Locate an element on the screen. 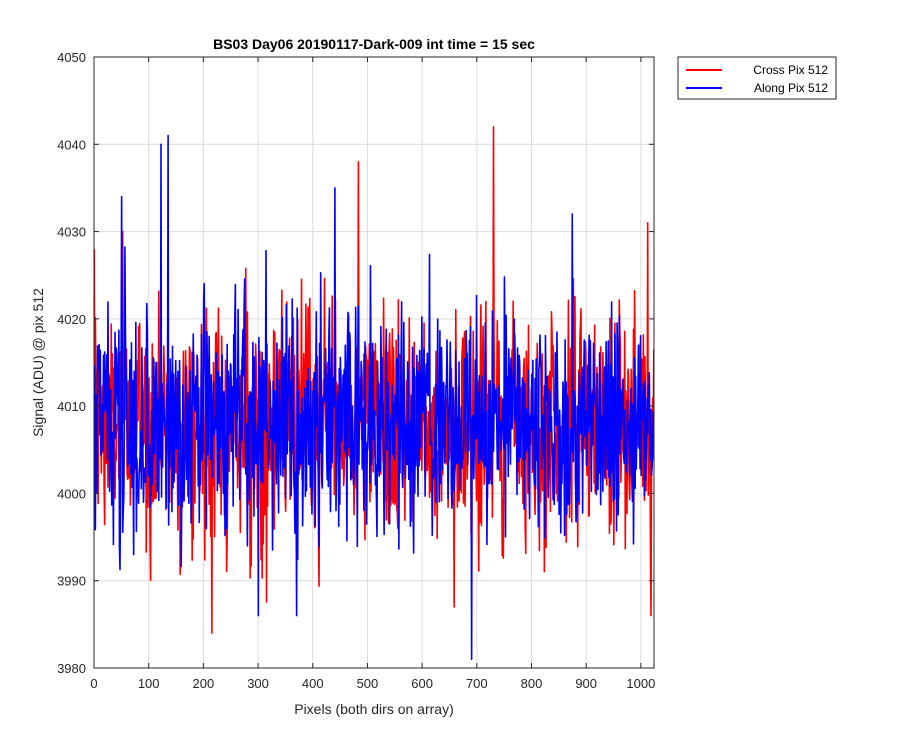  x-tick-label: 1000 is located at coordinates (640, 683).